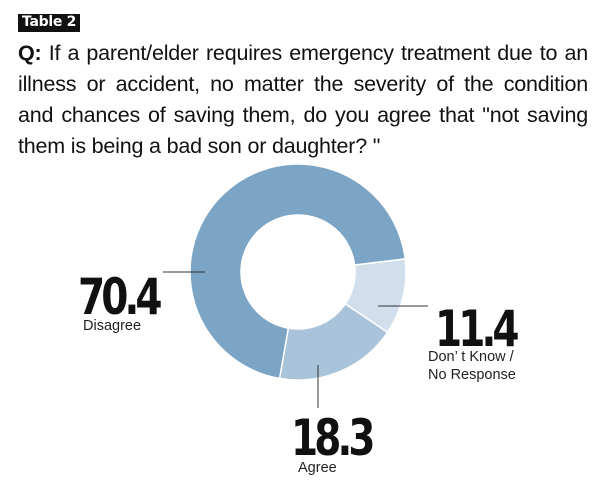 This screenshot has width=600, height=503. Describe the element at coordinates (333, 438) in the screenshot. I see `value-label-agree: 18.3` at that location.